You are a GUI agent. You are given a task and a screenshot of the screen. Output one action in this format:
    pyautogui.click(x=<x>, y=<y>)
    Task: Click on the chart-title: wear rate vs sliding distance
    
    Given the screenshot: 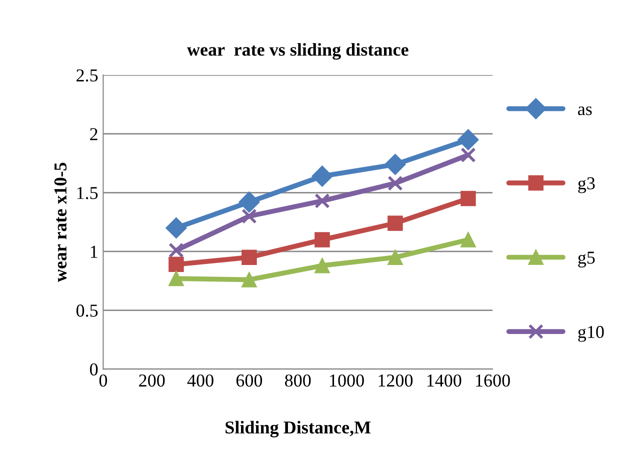 What is the action you would take?
    pyautogui.click(x=297, y=51)
    